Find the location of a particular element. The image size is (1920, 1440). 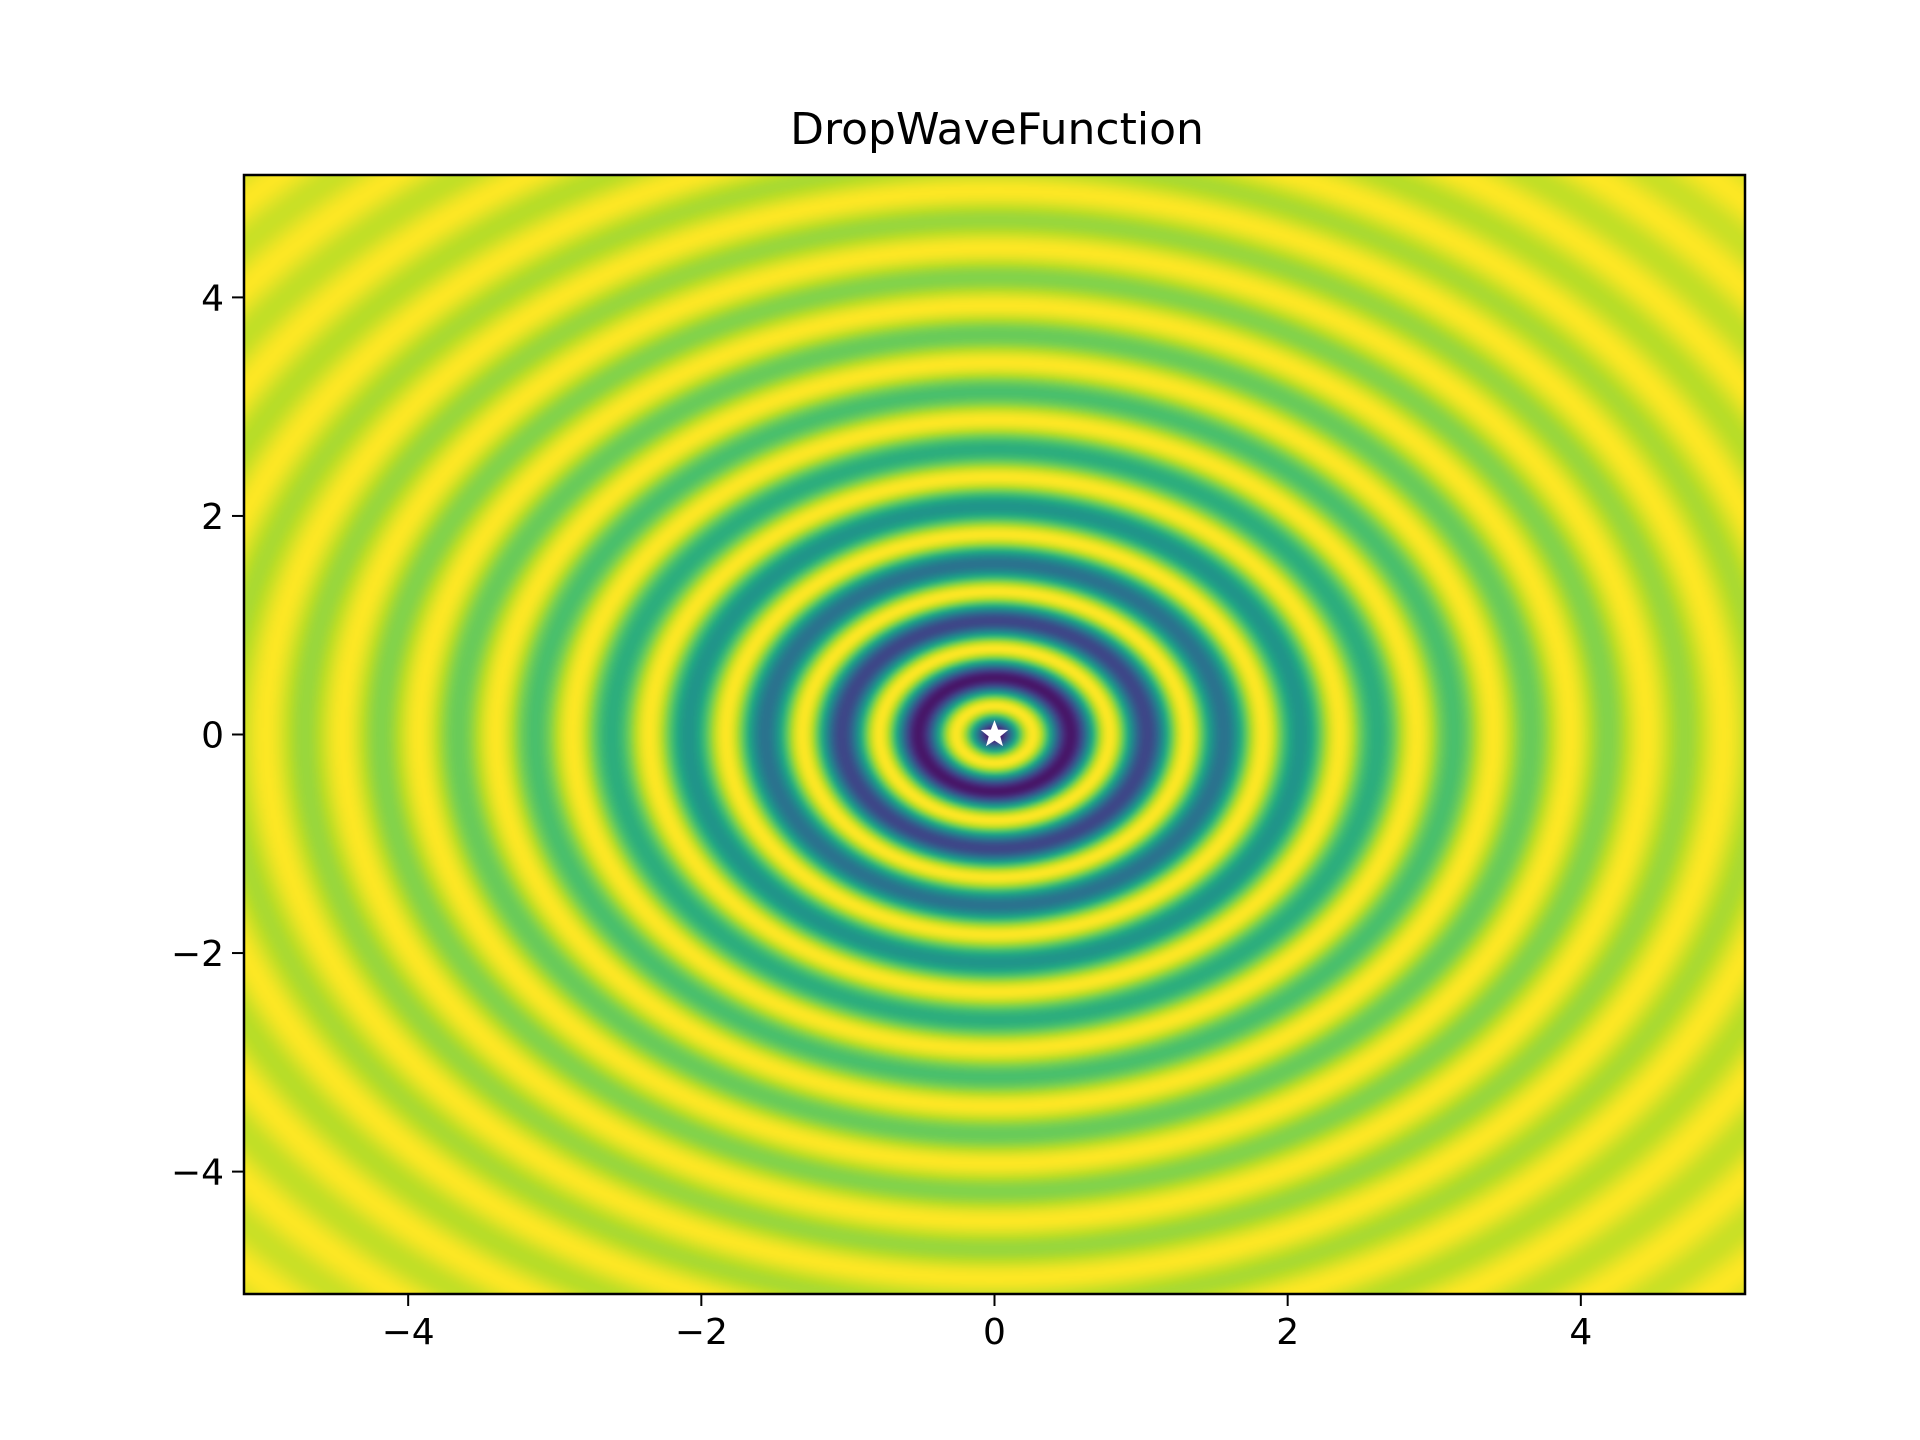

x-tick-label: 4 is located at coordinates (1580, 1332).